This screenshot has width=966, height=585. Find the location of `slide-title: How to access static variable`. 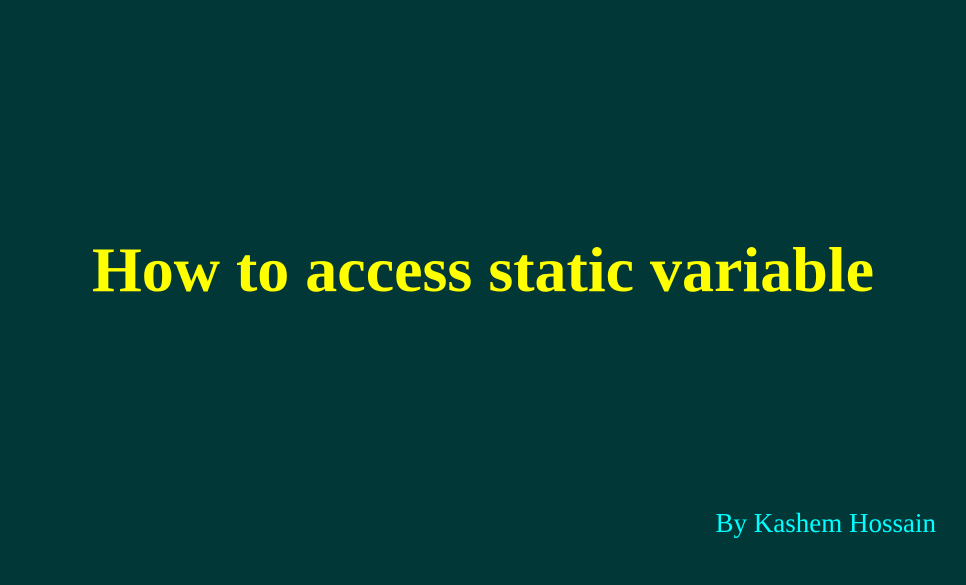

slide-title: How to access static variable is located at coordinates (483, 269).